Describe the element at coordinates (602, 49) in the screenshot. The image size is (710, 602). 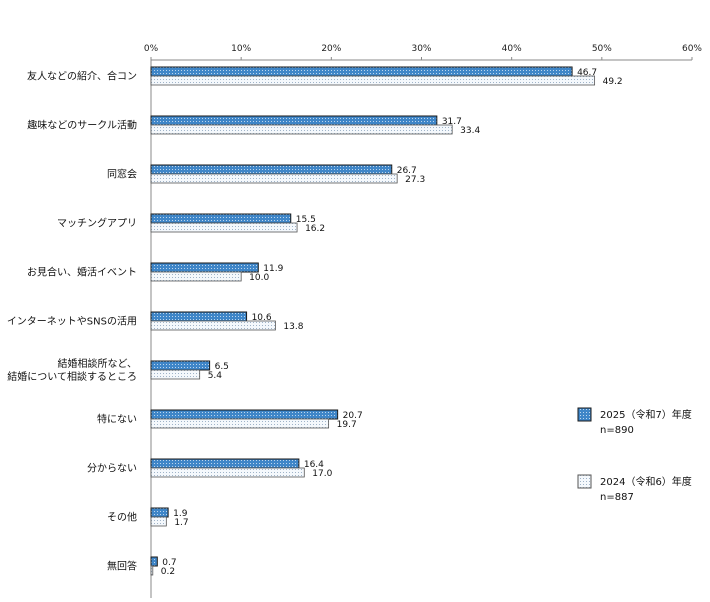
I see `x-tick-label: 50%` at that location.